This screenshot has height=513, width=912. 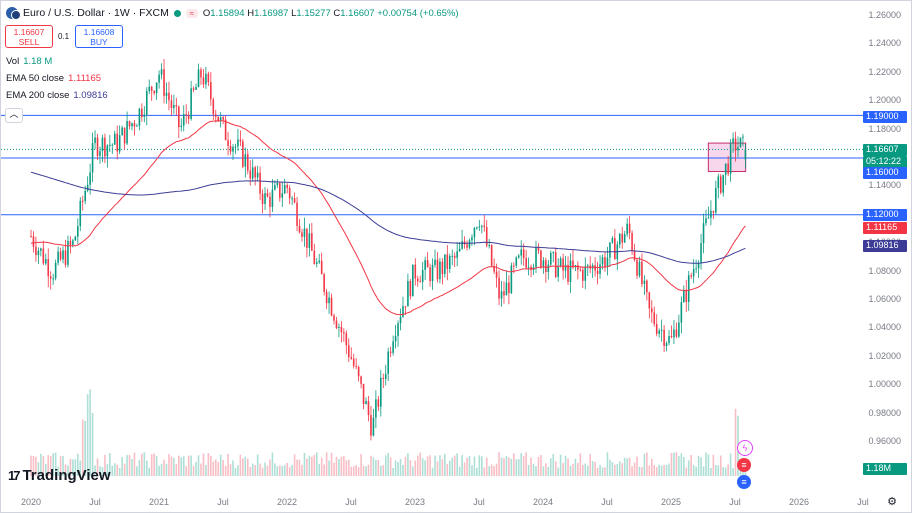 I want to click on symbol-title: Euro / U.S. Dollar · 1W · FXCM, so click(x=96, y=13).